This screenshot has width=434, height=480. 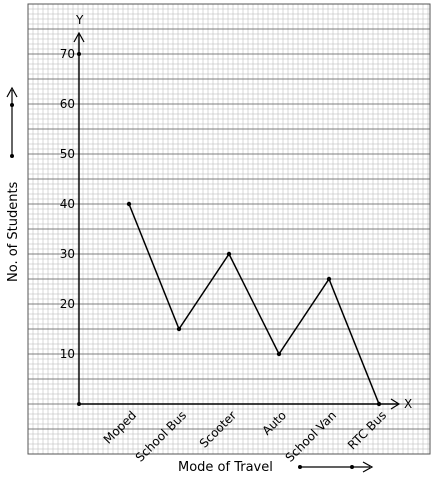 I want to click on x-tick-label: RTC Bus, so click(x=367, y=430).